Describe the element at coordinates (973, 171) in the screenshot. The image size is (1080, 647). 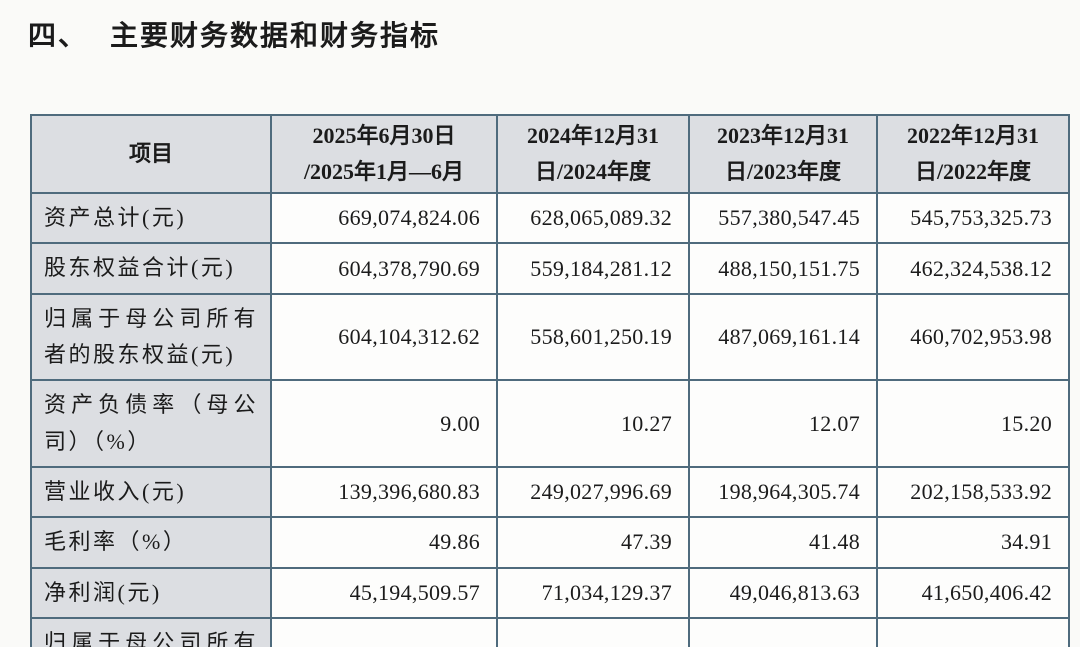
I see `period-header-line: 日/2022年度` at that location.